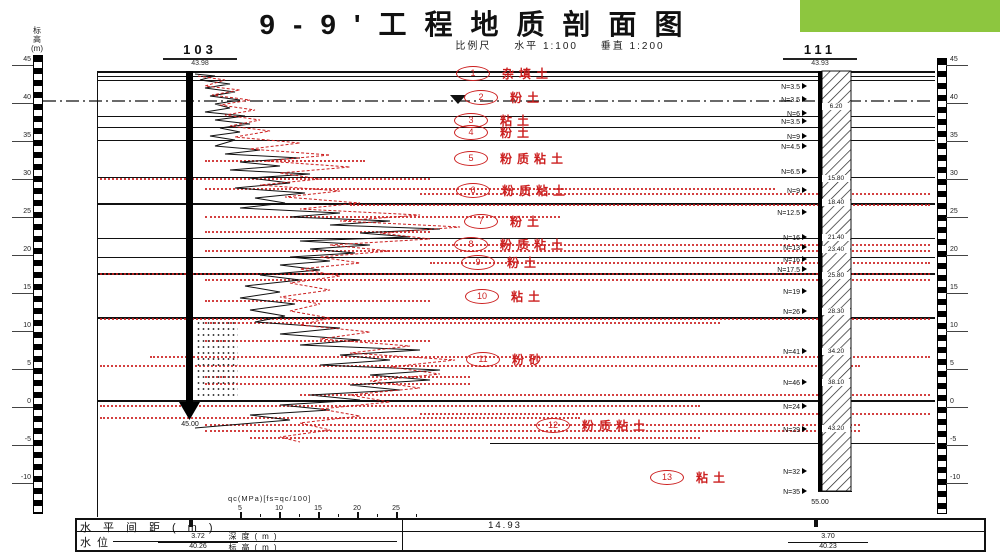 The image size is (1000, 555). I want to click on left-elevation-ruler, so click(38, 284).